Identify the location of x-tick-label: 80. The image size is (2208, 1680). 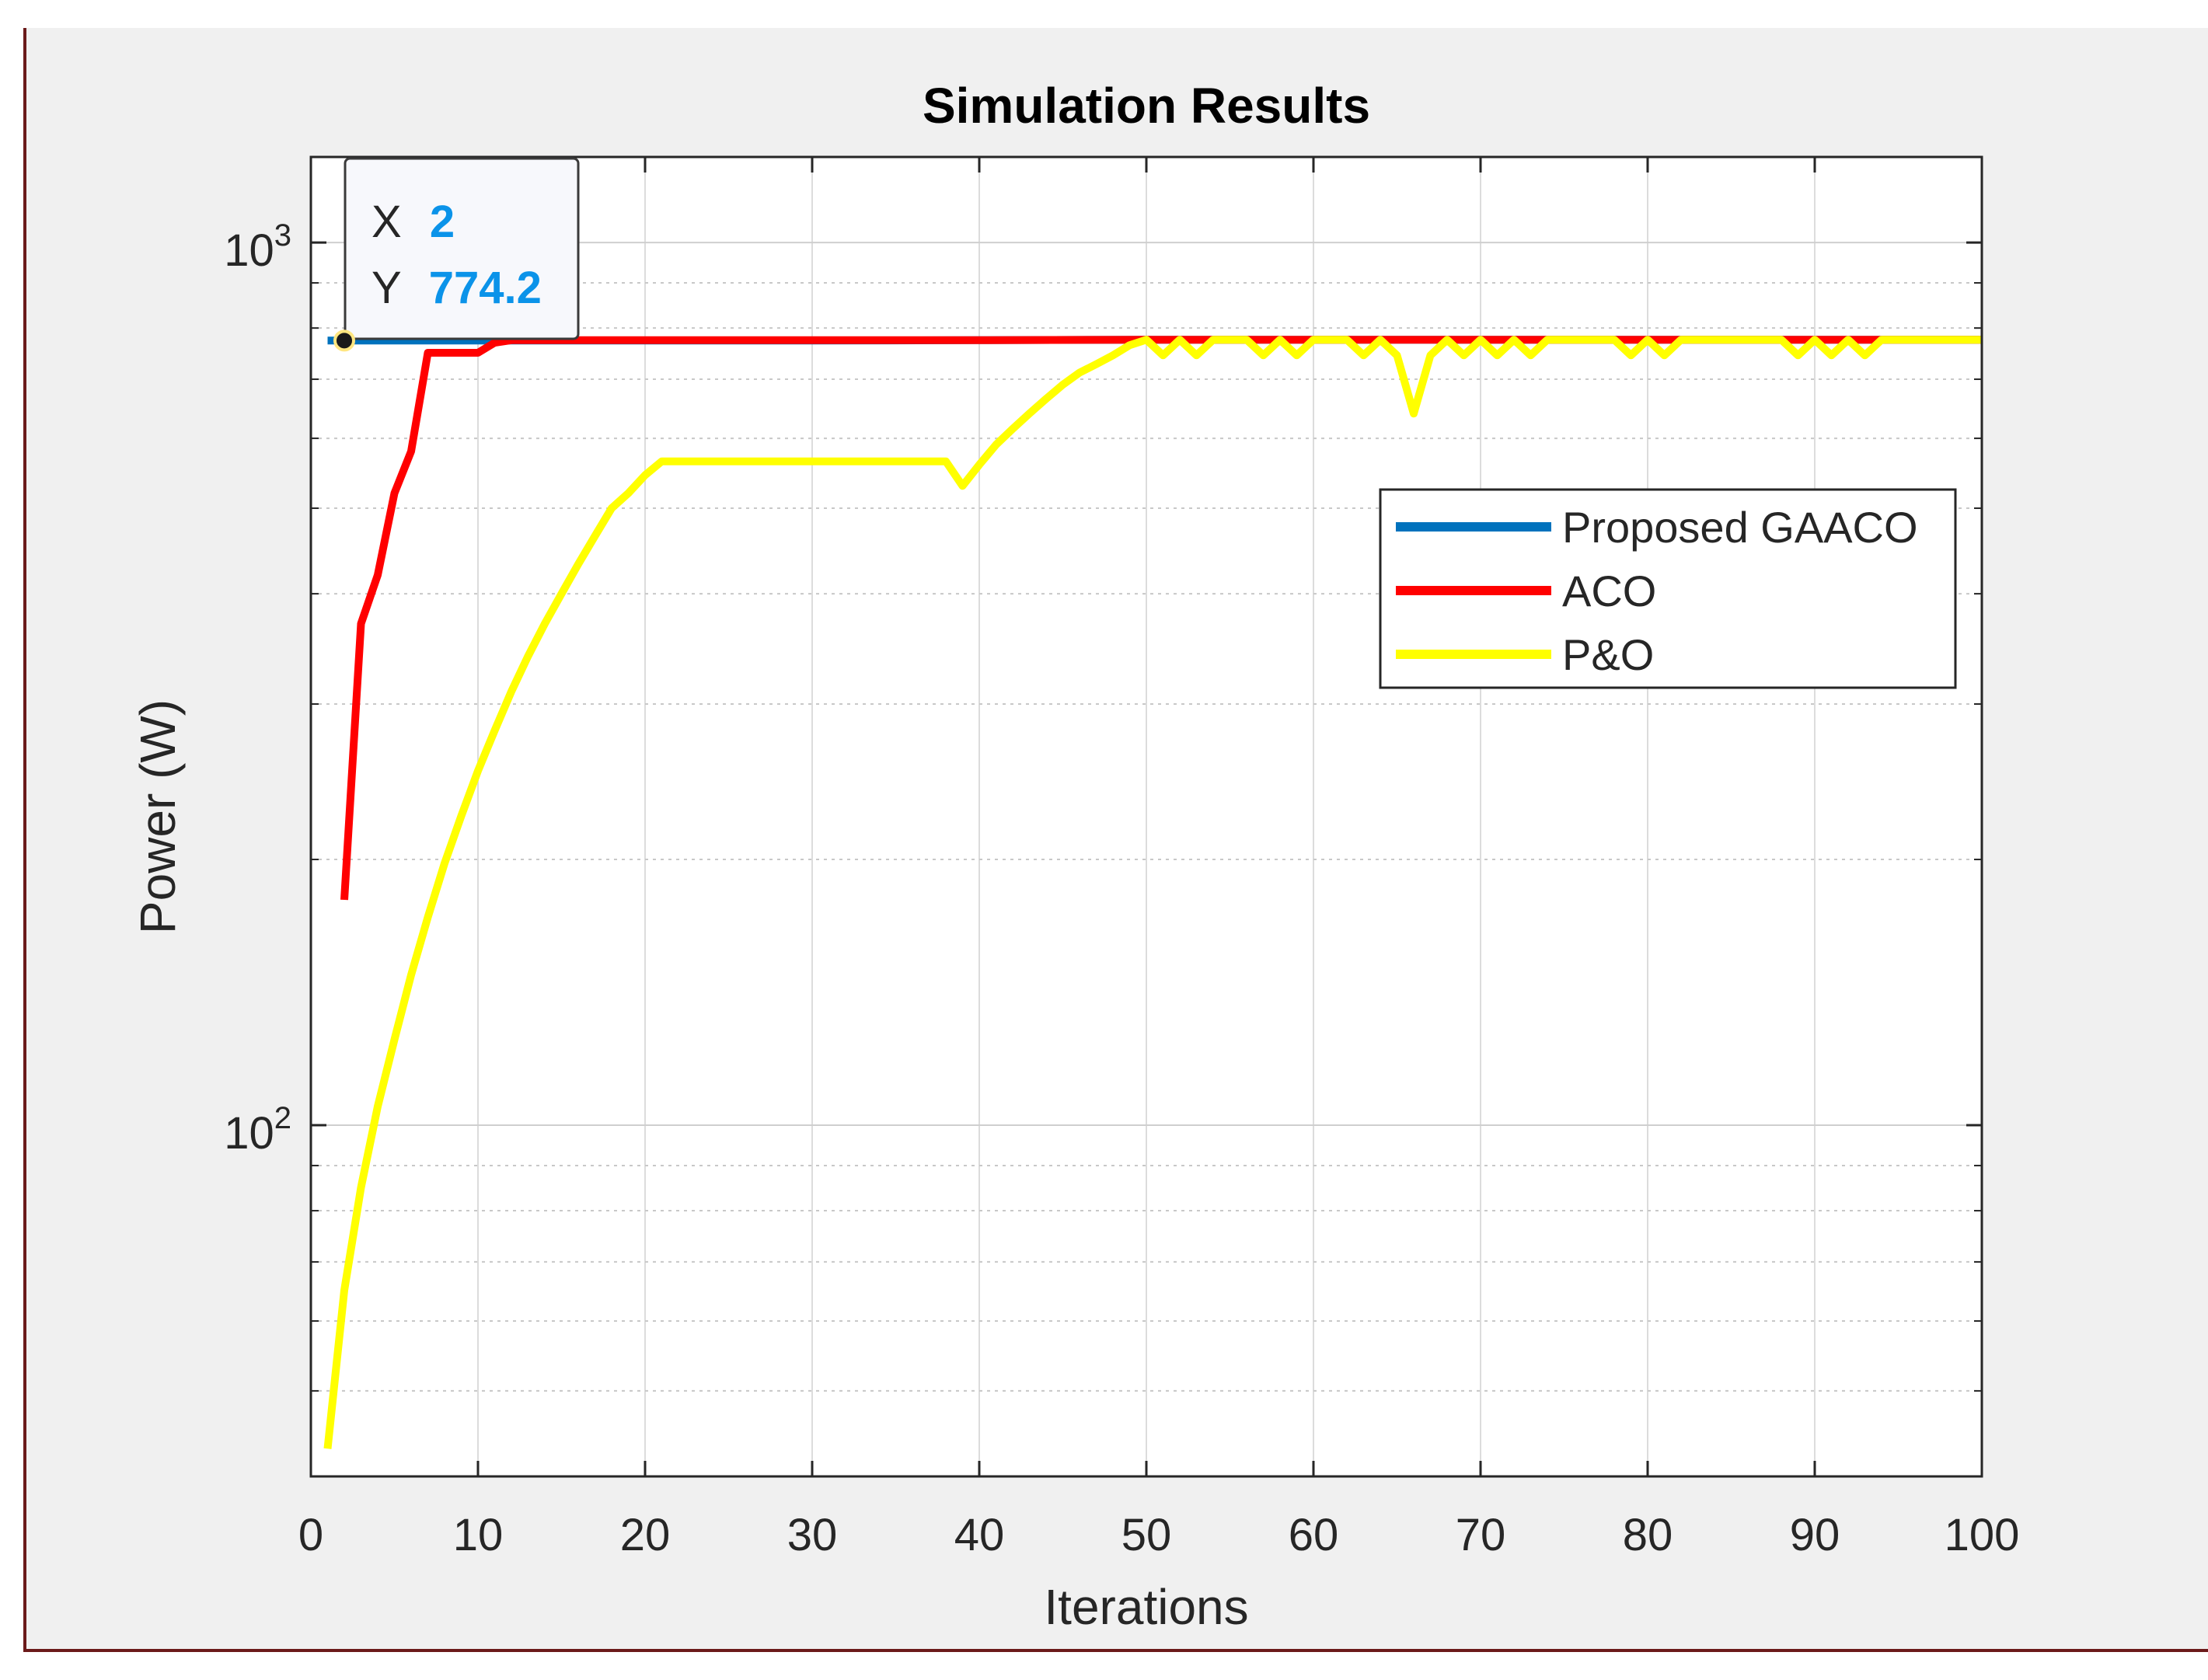
(1648, 1535).